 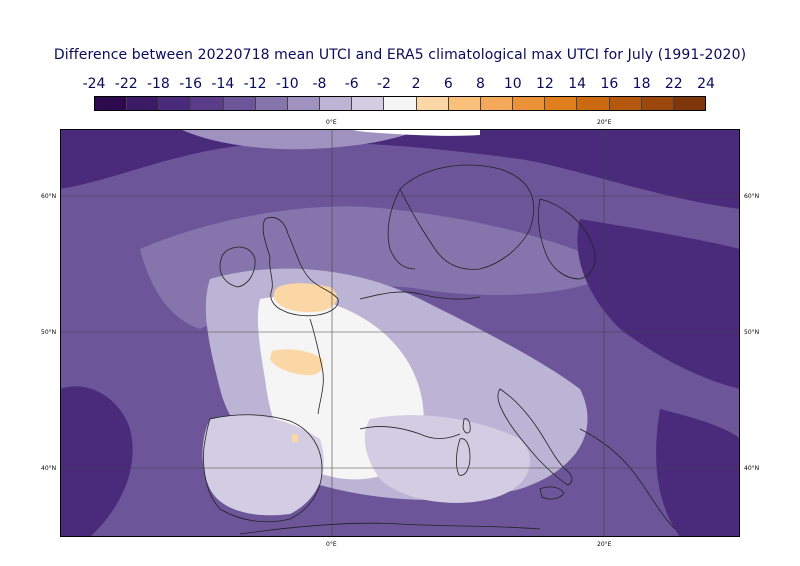 I want to click on colorbar-tick-label: 12, so click(x=545, y=84).